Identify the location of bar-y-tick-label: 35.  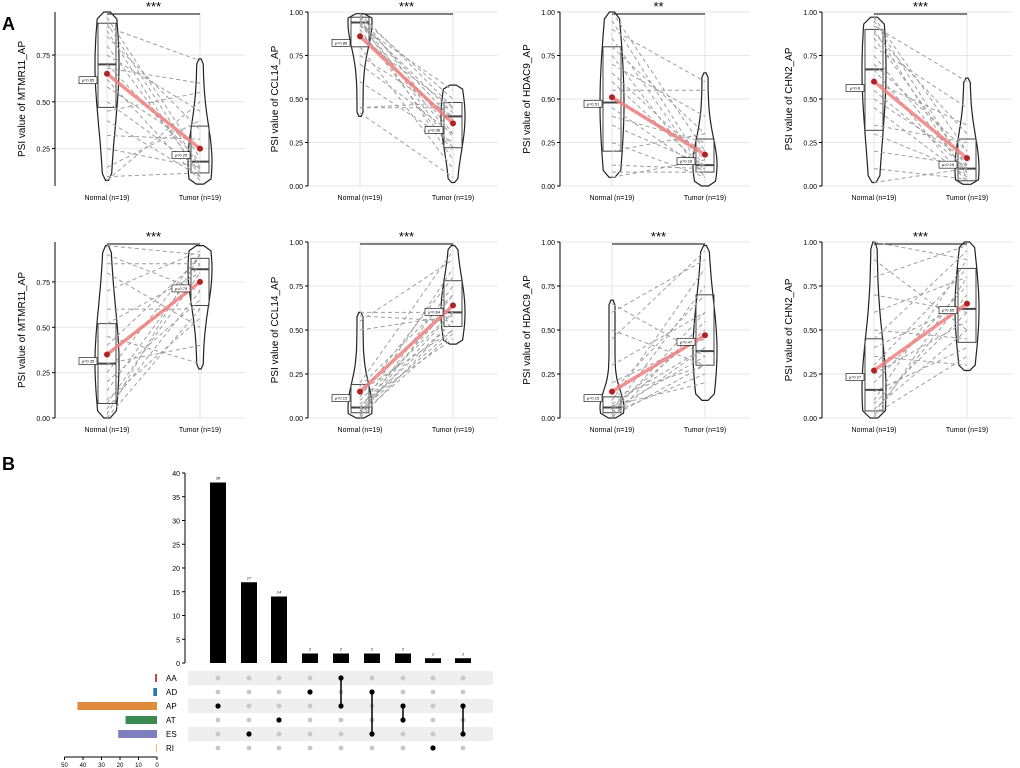
(176, 498).